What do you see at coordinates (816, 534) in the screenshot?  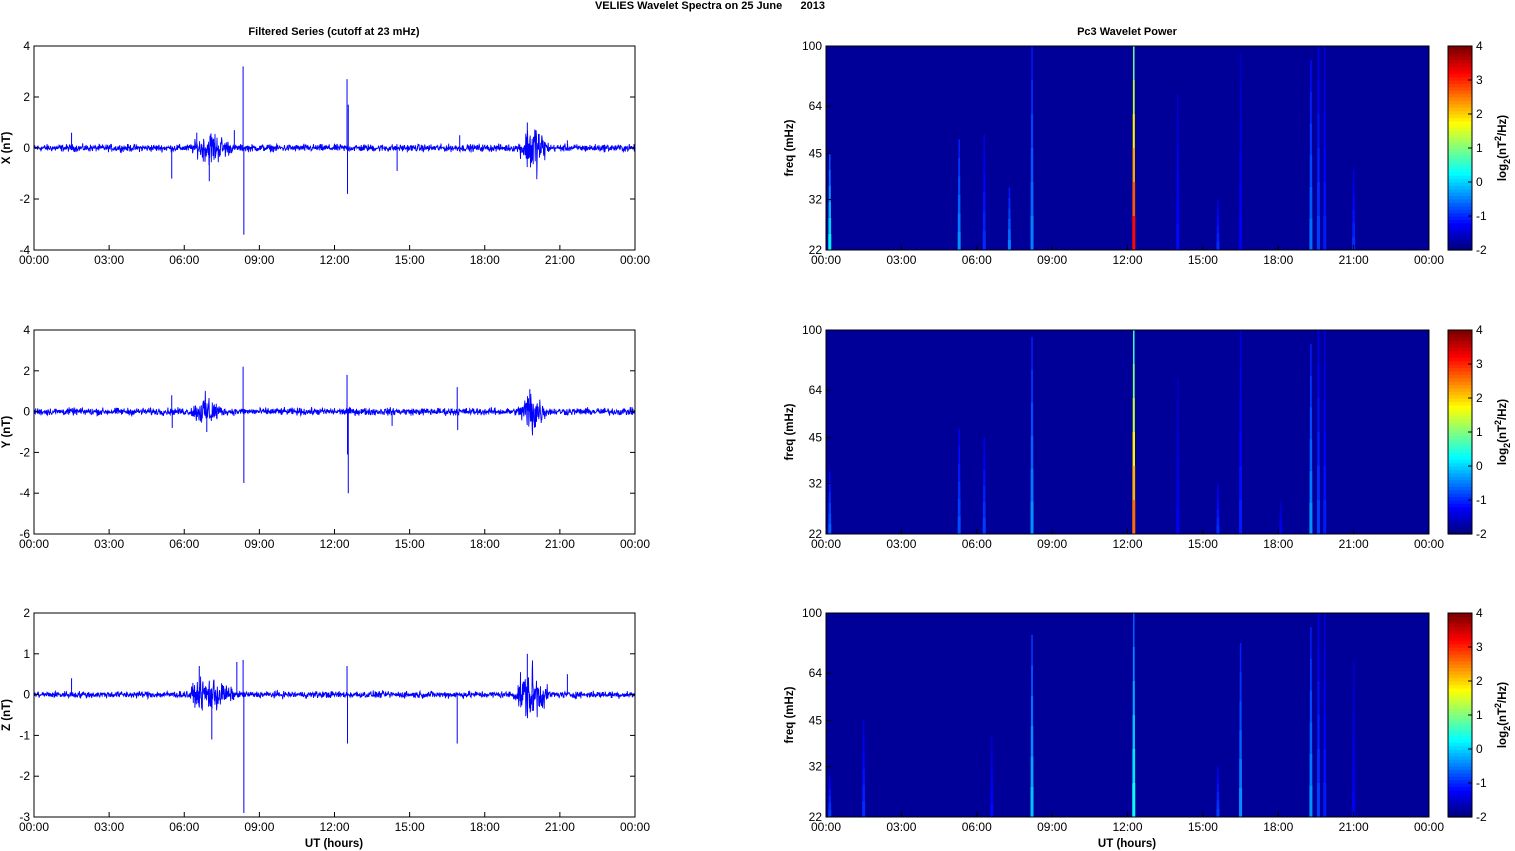 I see `wavelet-y-ytick-label: 22` at bounding box center [816, 534].